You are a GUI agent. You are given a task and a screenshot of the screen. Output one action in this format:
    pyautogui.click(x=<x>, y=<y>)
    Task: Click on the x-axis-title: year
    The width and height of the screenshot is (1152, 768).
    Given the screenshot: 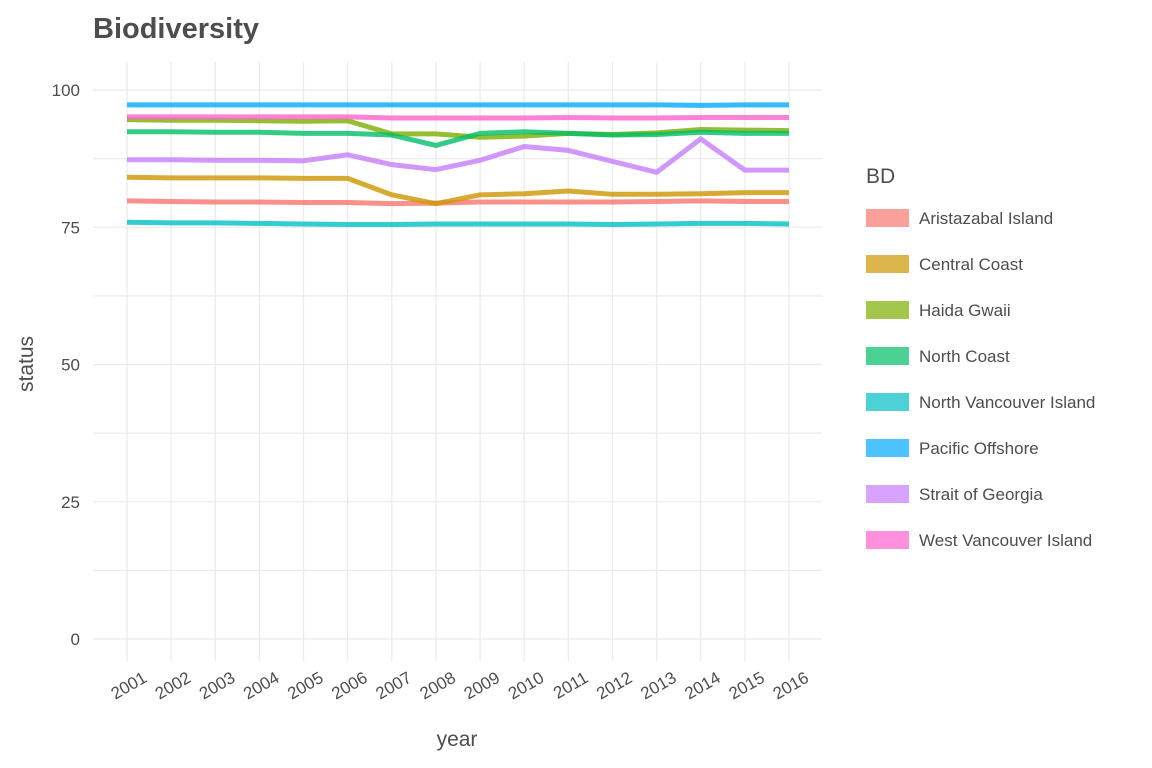 What is the action you would take?
    pyautogui.click(x=457, y=739)
    